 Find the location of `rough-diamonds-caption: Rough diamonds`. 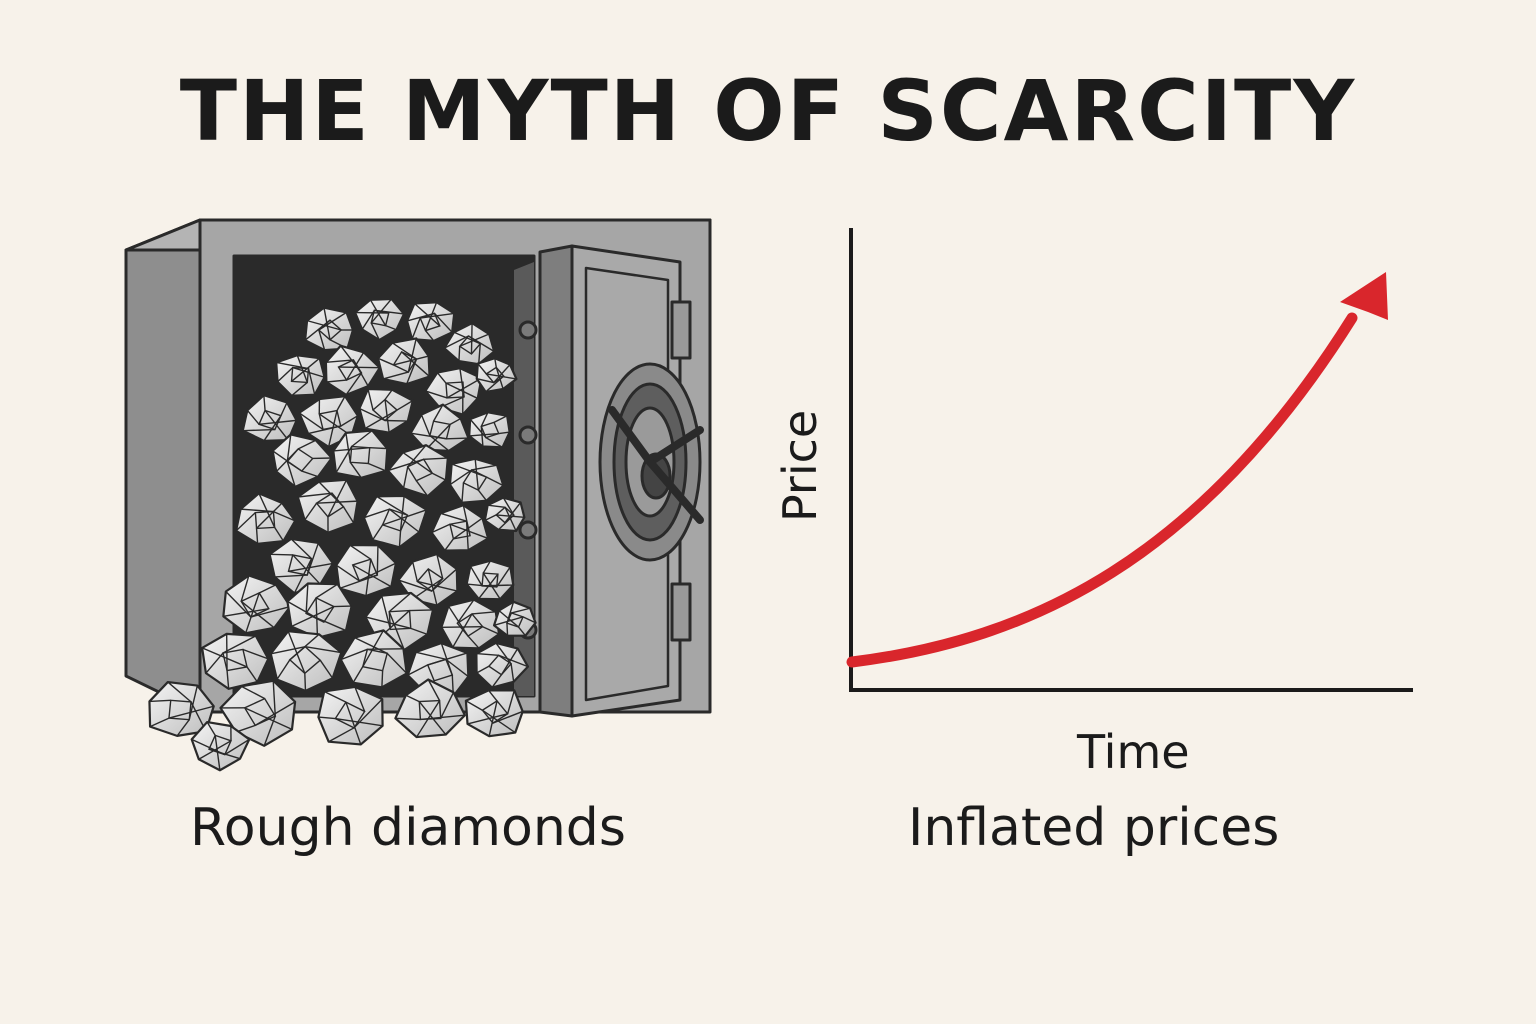

rough-diamonds-caption: Rough diamonds is located at coordinates (408, 828).